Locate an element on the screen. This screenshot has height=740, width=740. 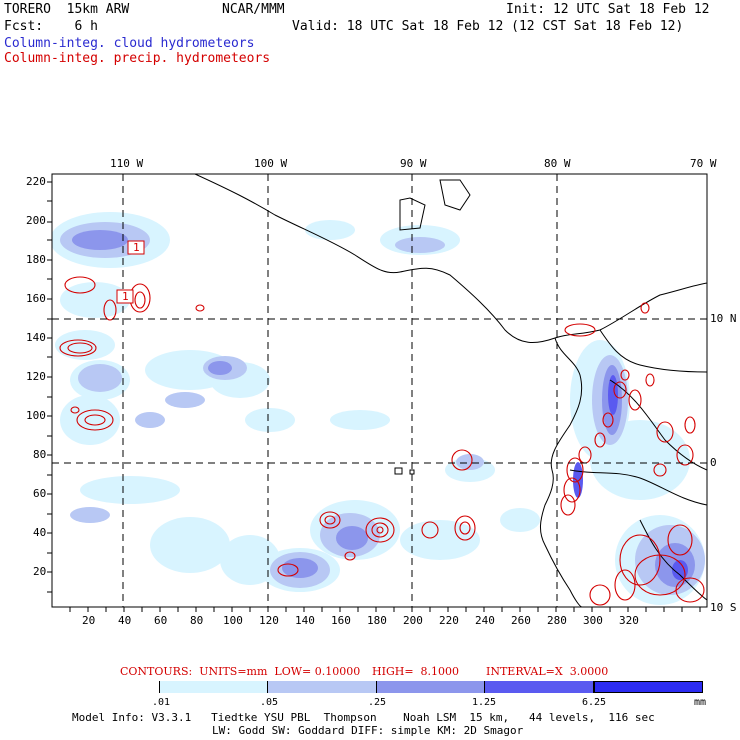
y-tick: 220 is located at coordinates (36, 181).